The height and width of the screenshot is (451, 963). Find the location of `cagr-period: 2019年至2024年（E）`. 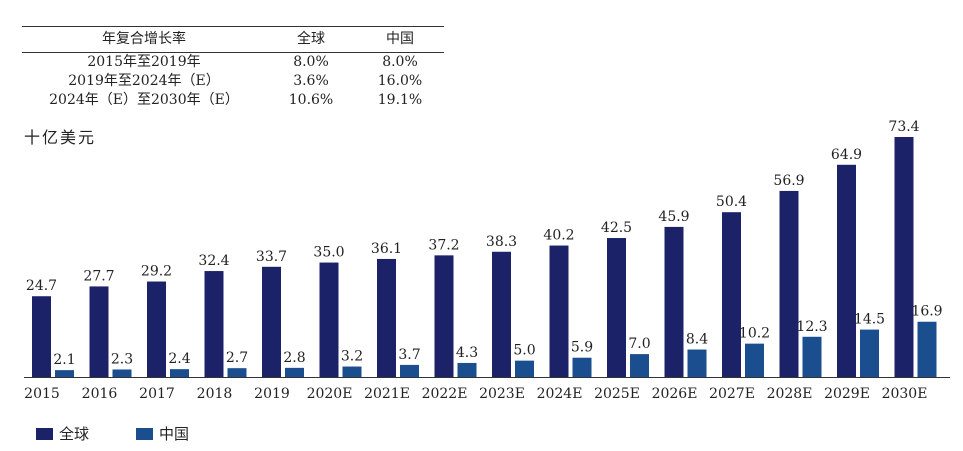

cagr-period: 2019年至2024年（E） is located at coordinates (144, 81).